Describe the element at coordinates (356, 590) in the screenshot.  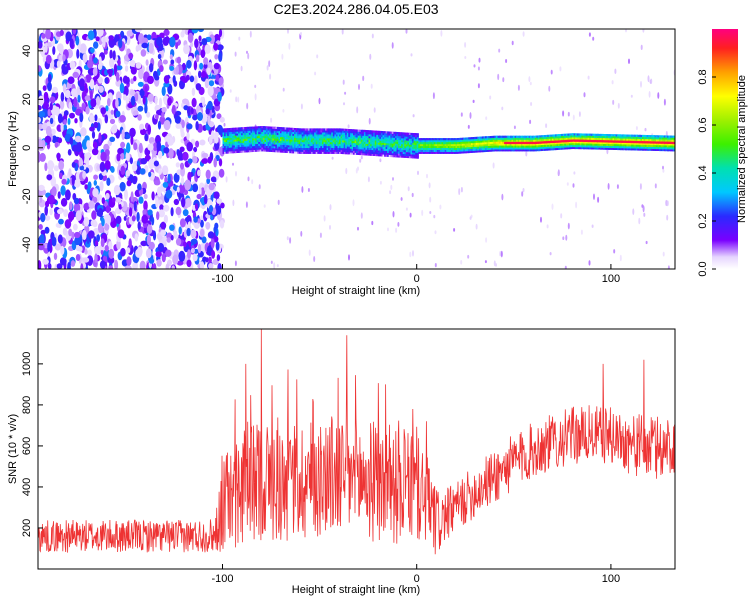
I see `snr-x-label: Height of straight line (km)` at that location.